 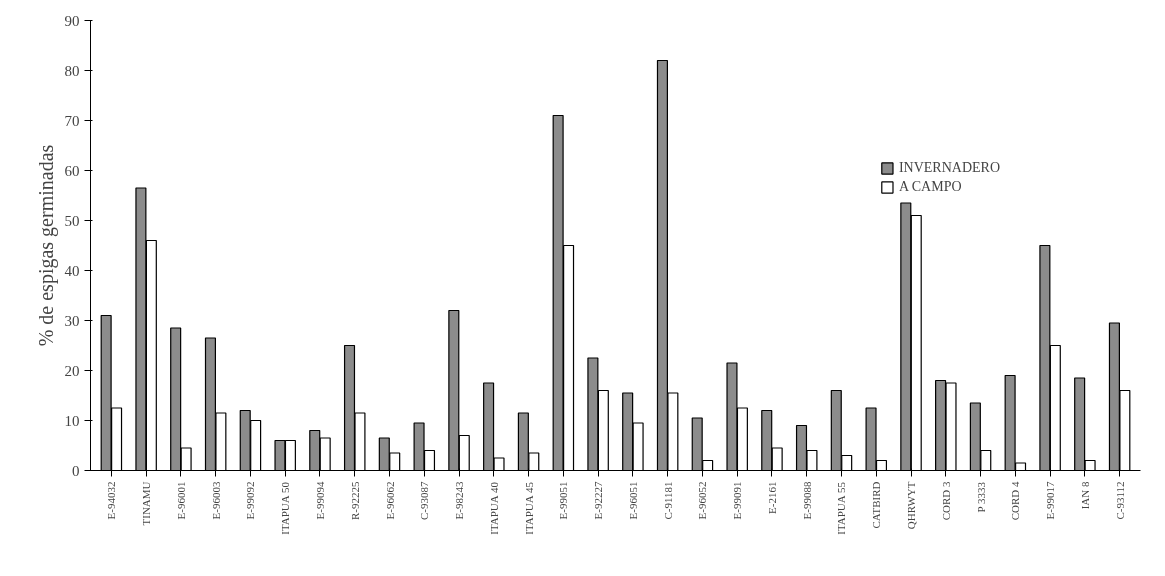 I want to click on x-tick-label: E-96001, so click(x=180, y=500).